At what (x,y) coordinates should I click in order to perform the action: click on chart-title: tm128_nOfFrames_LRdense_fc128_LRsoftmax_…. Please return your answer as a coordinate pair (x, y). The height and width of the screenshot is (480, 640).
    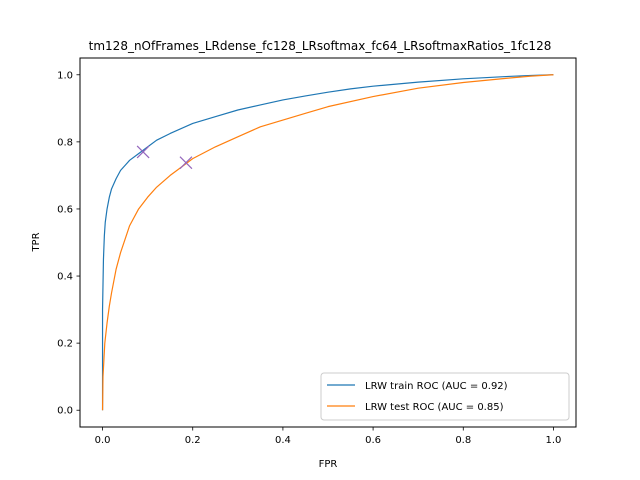
    Looking at the image, I should click on (320, 46).